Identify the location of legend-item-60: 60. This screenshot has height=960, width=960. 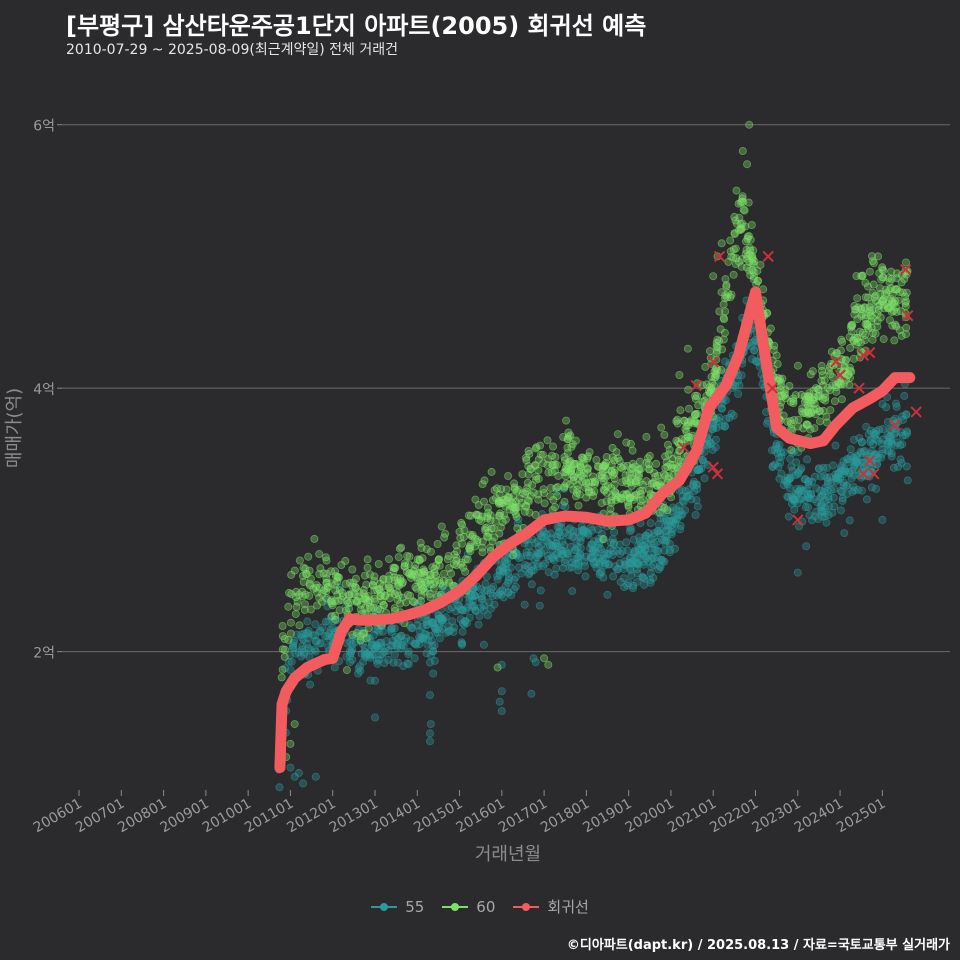
(468, 906).